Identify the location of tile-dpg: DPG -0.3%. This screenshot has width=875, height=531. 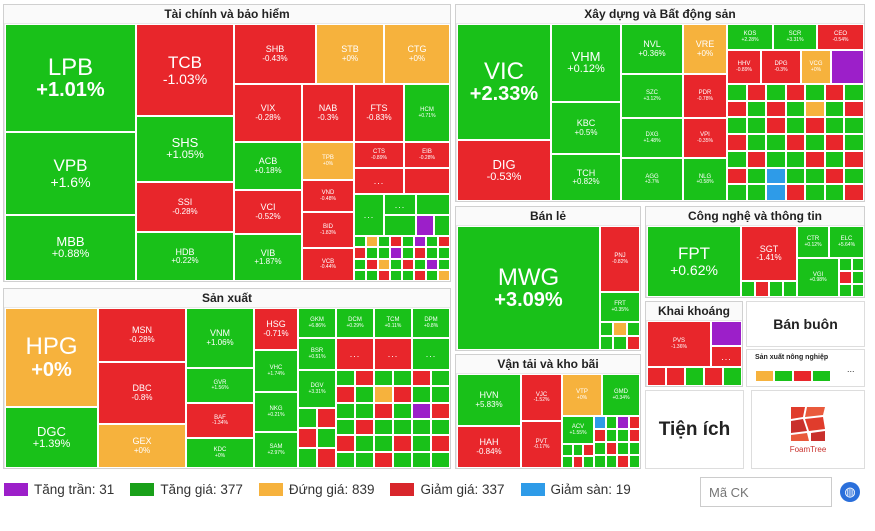
(781, 67).